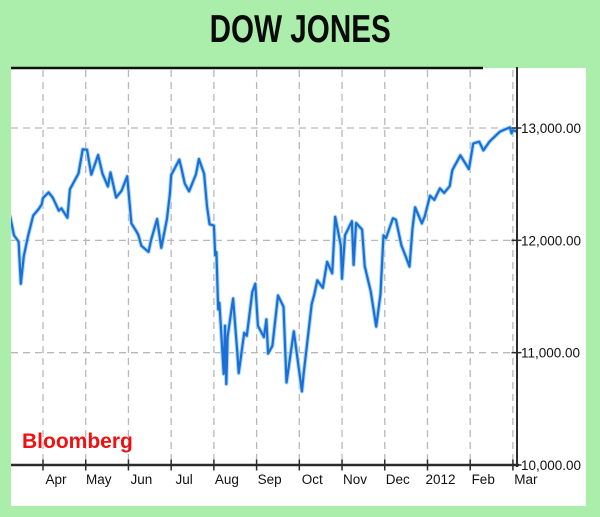 This screenshot has width=600, height=517. I want to click on x-axis-label: Nov, so click(355, 479).